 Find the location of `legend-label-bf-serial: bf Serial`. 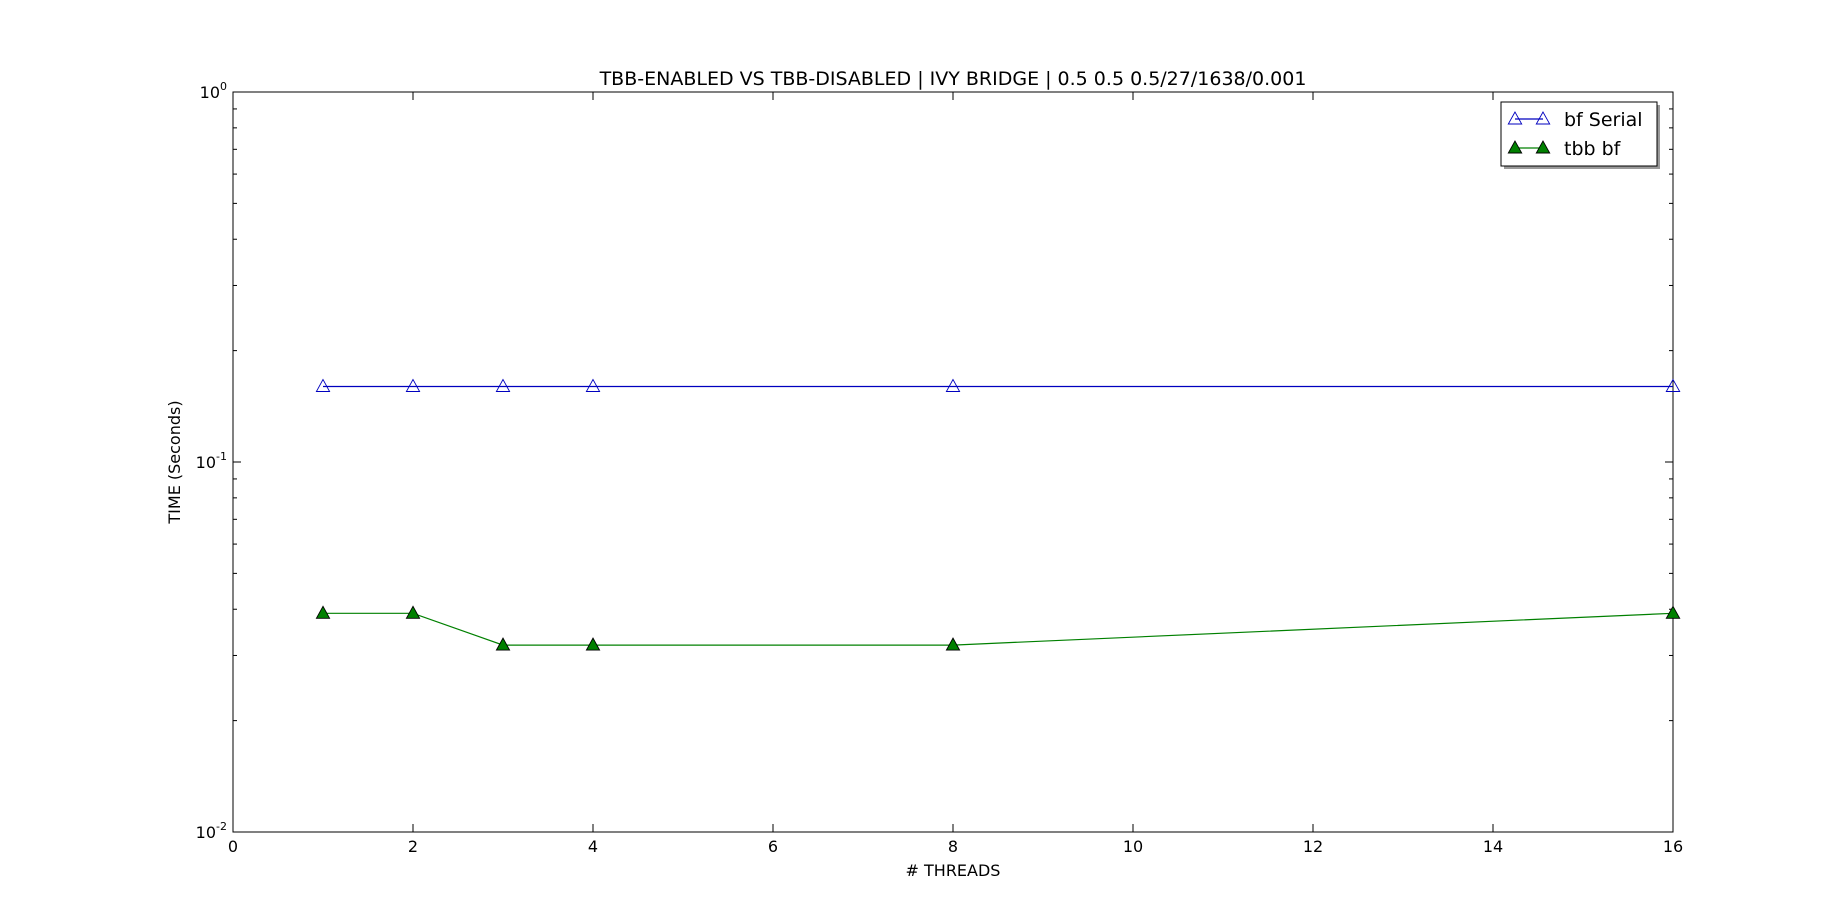

legend-label-bf-serial: bf Serial is located at coordinates (1603, 120).